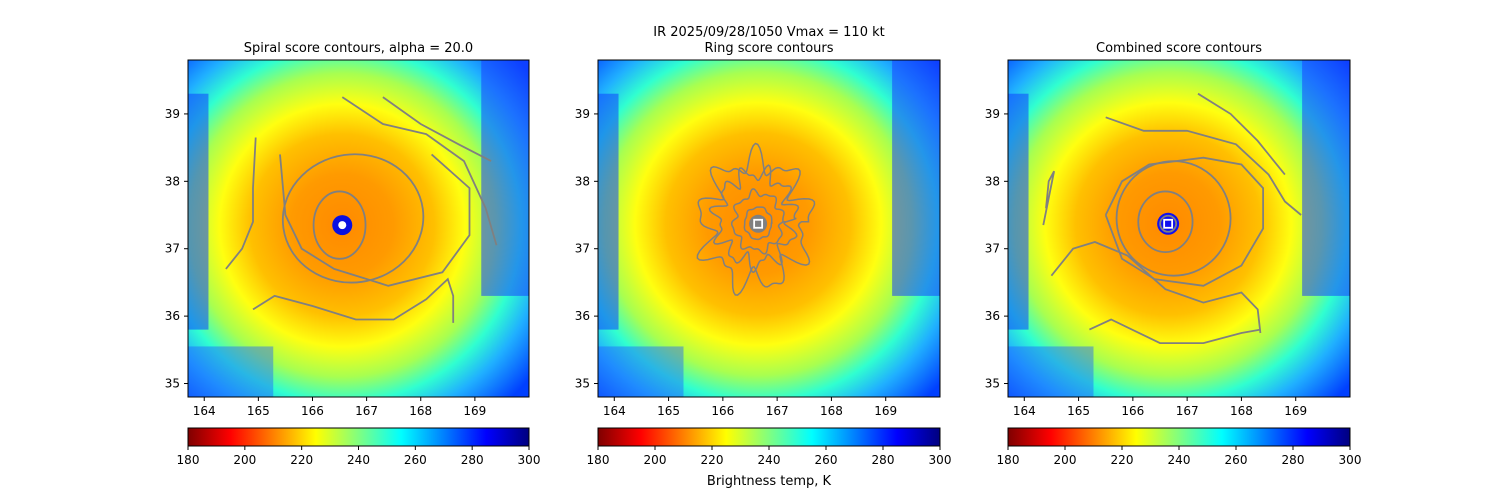 The image size is (1500, 500). I want to click on colorbar-1: 180 200 220 240 260 280 300, so click(359, 447).